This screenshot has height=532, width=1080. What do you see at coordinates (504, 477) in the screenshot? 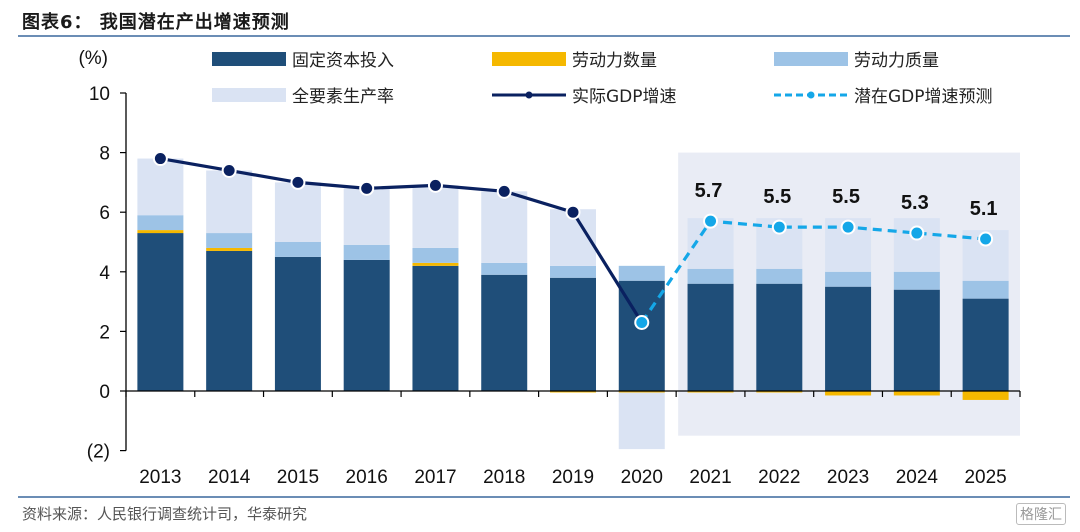
I see `x-tick-label: 2018` at bounding box center [504, 477].